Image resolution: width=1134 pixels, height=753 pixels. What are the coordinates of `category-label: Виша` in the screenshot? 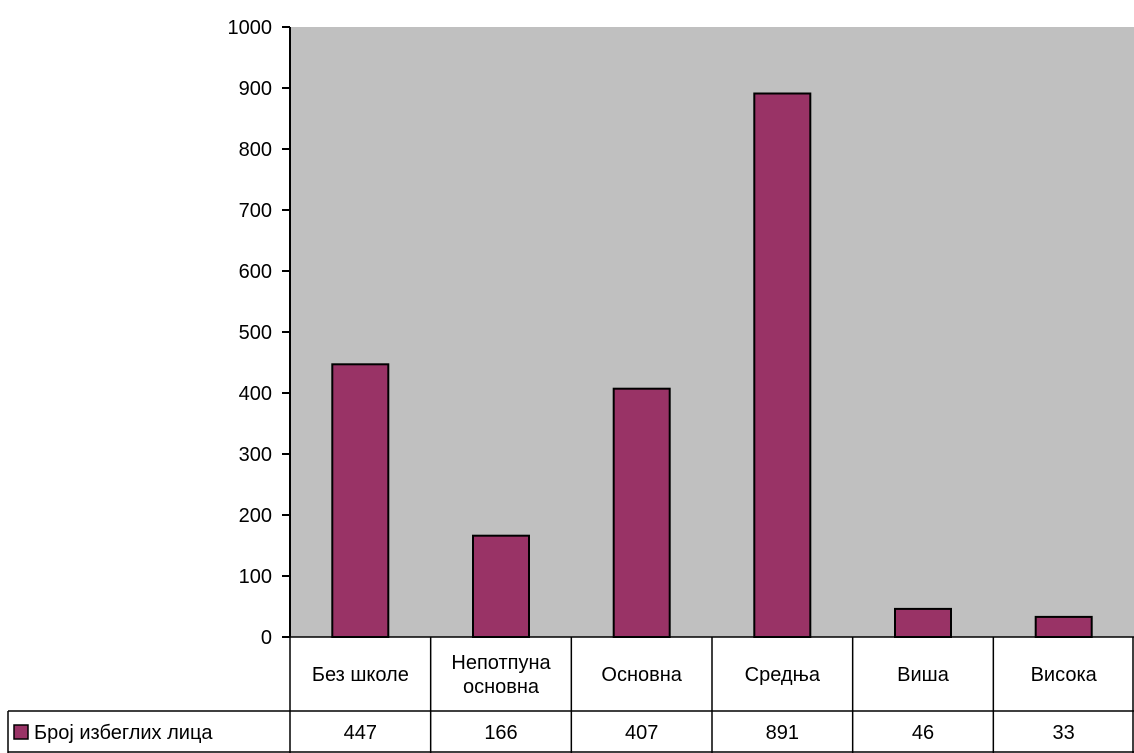 It's located at (923, 675).